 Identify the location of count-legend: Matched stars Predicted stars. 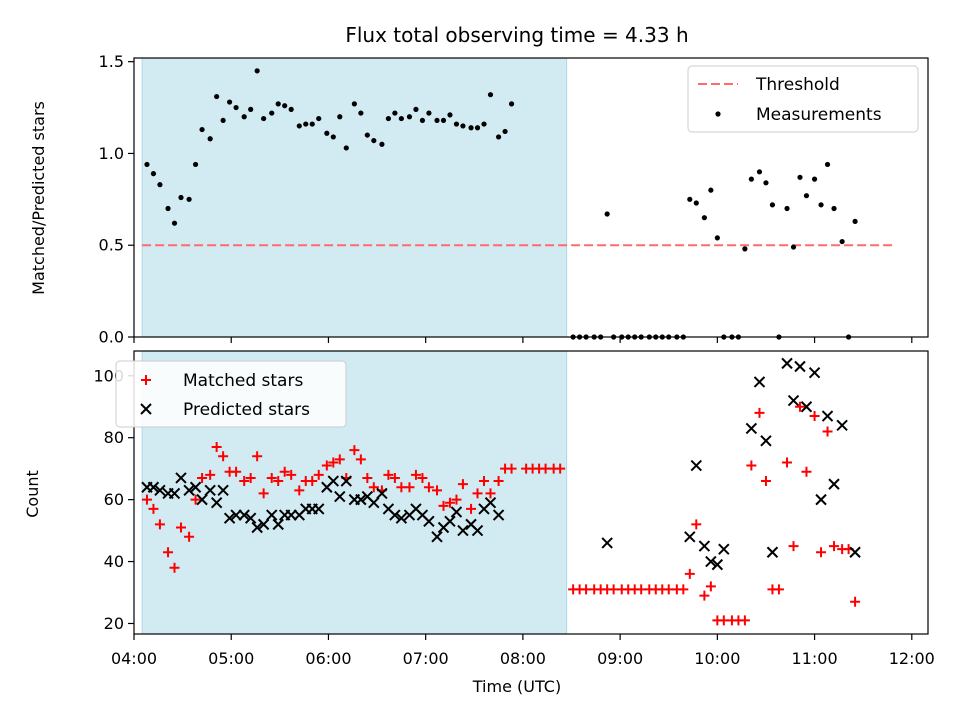
(231, 394).